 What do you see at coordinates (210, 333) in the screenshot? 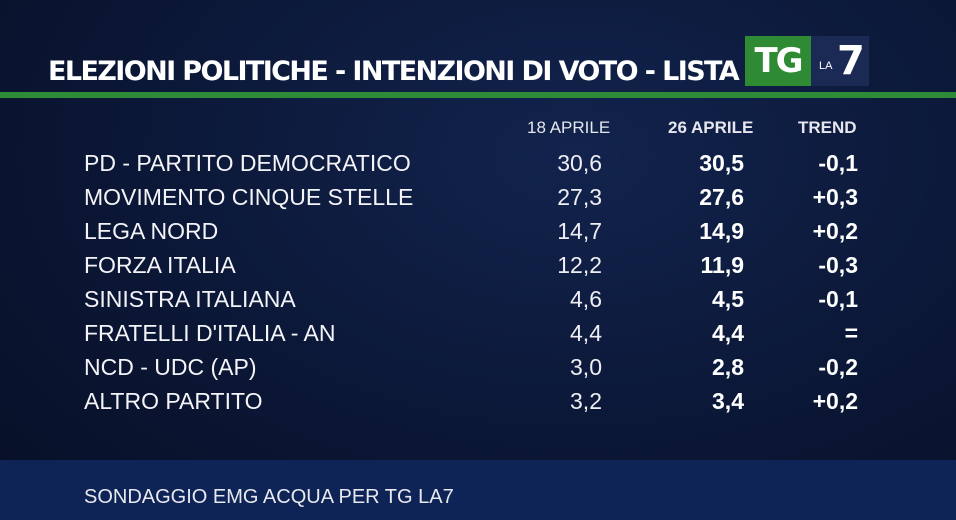
I see `party-name: FRATELLI D'ITALIA - AN` at bounding box center [210, 333].